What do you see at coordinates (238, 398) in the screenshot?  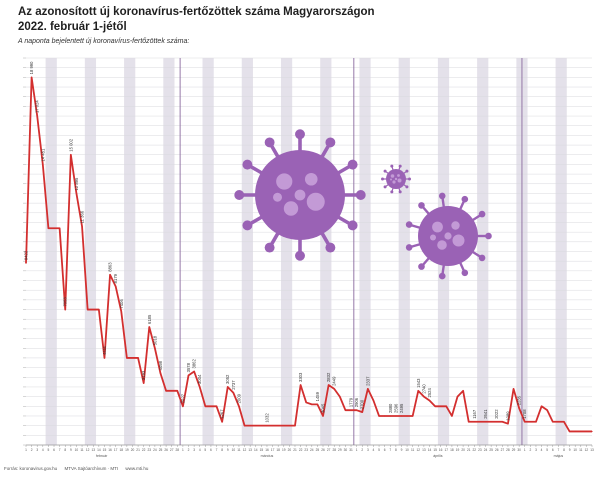 I see `data-label: 2009` at bounding box center [238, 398].